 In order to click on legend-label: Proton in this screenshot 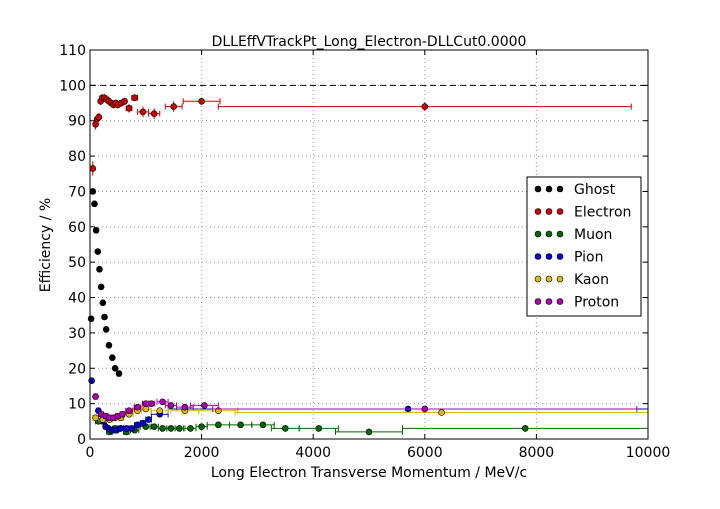, I will do `click(596, 303)`.